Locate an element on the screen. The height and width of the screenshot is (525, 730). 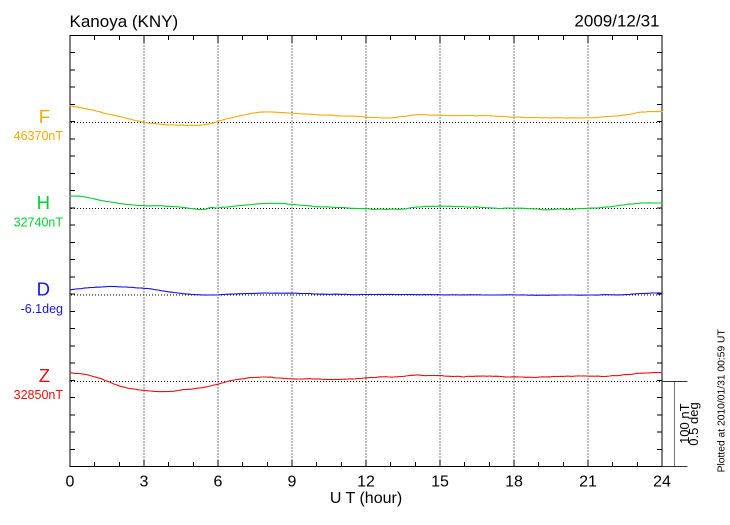
svg-text: Z is located at coordinates (44, 375).